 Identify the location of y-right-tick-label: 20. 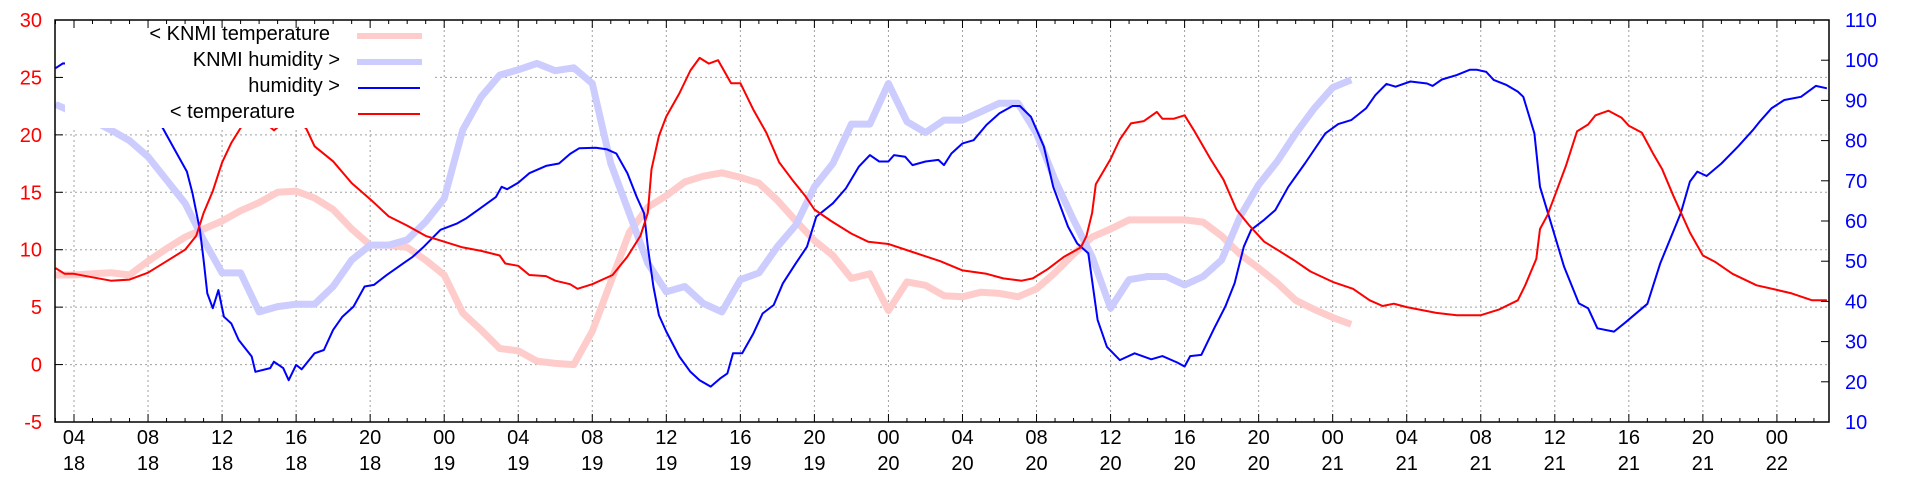
(1856, 383).